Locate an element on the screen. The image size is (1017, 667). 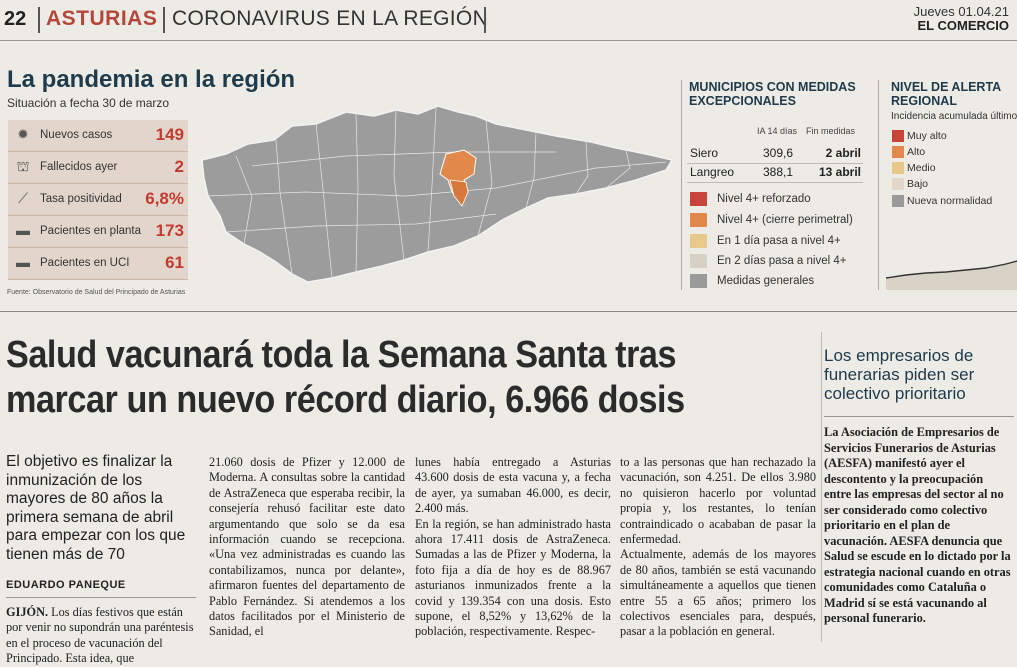
stat-row: ▬ Pacientes en UCI 61 is located at coordinates (98, 264).